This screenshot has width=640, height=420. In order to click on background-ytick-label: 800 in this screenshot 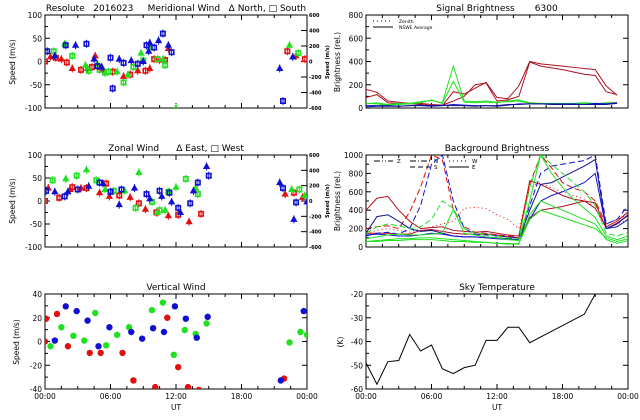, I will do `click(356, 173)`.